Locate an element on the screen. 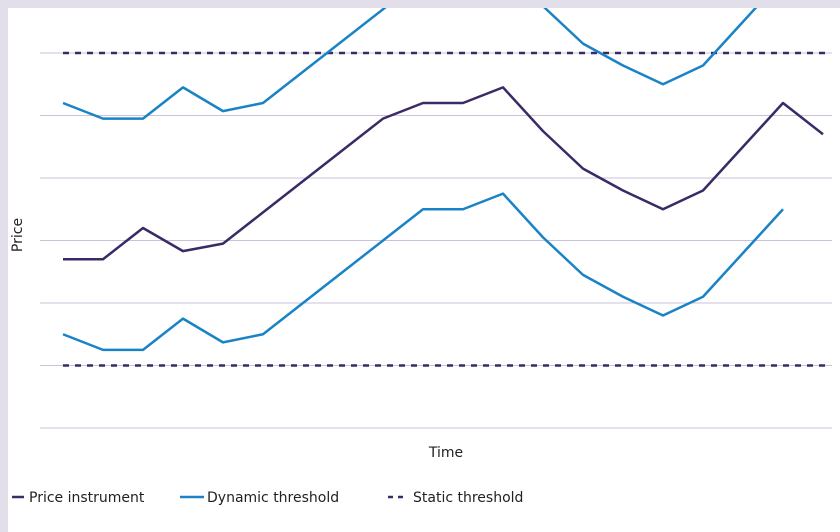  legend-item: Dynamic threshold is located at coordinates (259, 498).